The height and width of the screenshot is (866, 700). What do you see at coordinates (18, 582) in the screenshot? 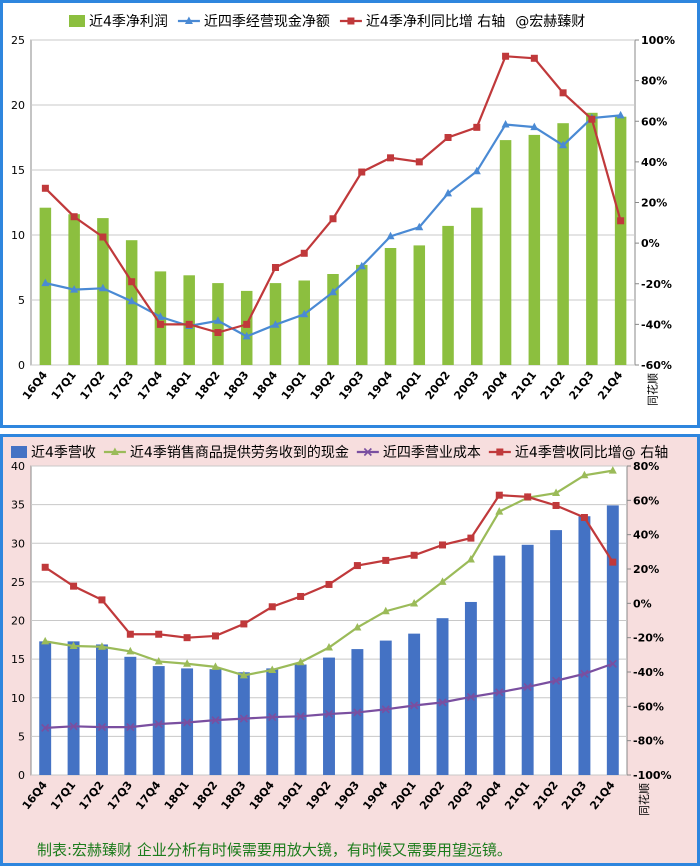
I see `revenue-y-tick-label: 25` at bounding box center [18, 582].